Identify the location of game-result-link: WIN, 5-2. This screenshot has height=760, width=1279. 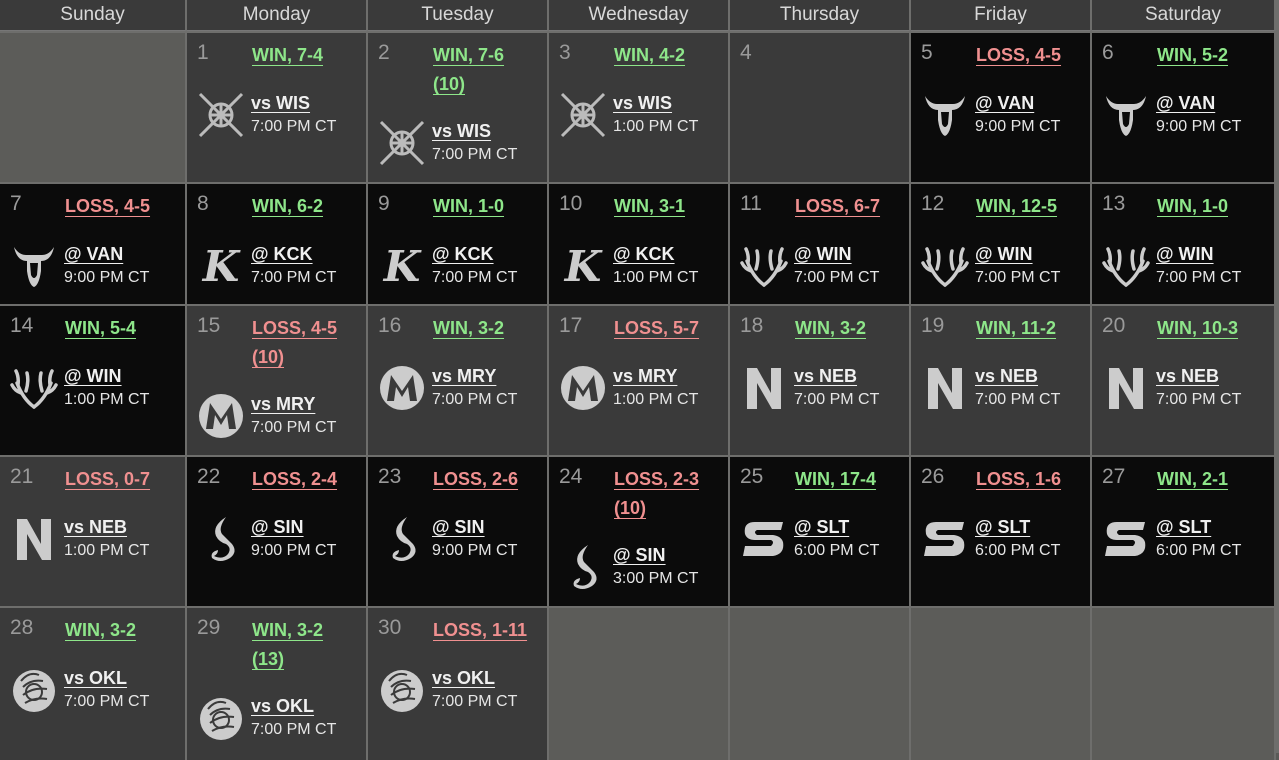
(1193, 55).